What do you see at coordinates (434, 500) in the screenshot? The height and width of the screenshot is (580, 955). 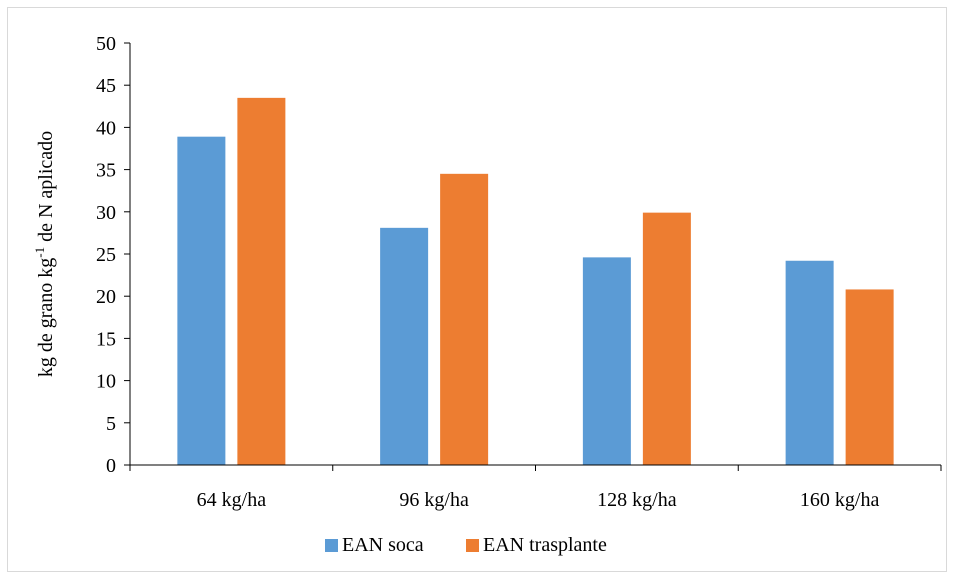 I see `x-tick-label: 96 kg/ha` at bounding box center [434, 500].